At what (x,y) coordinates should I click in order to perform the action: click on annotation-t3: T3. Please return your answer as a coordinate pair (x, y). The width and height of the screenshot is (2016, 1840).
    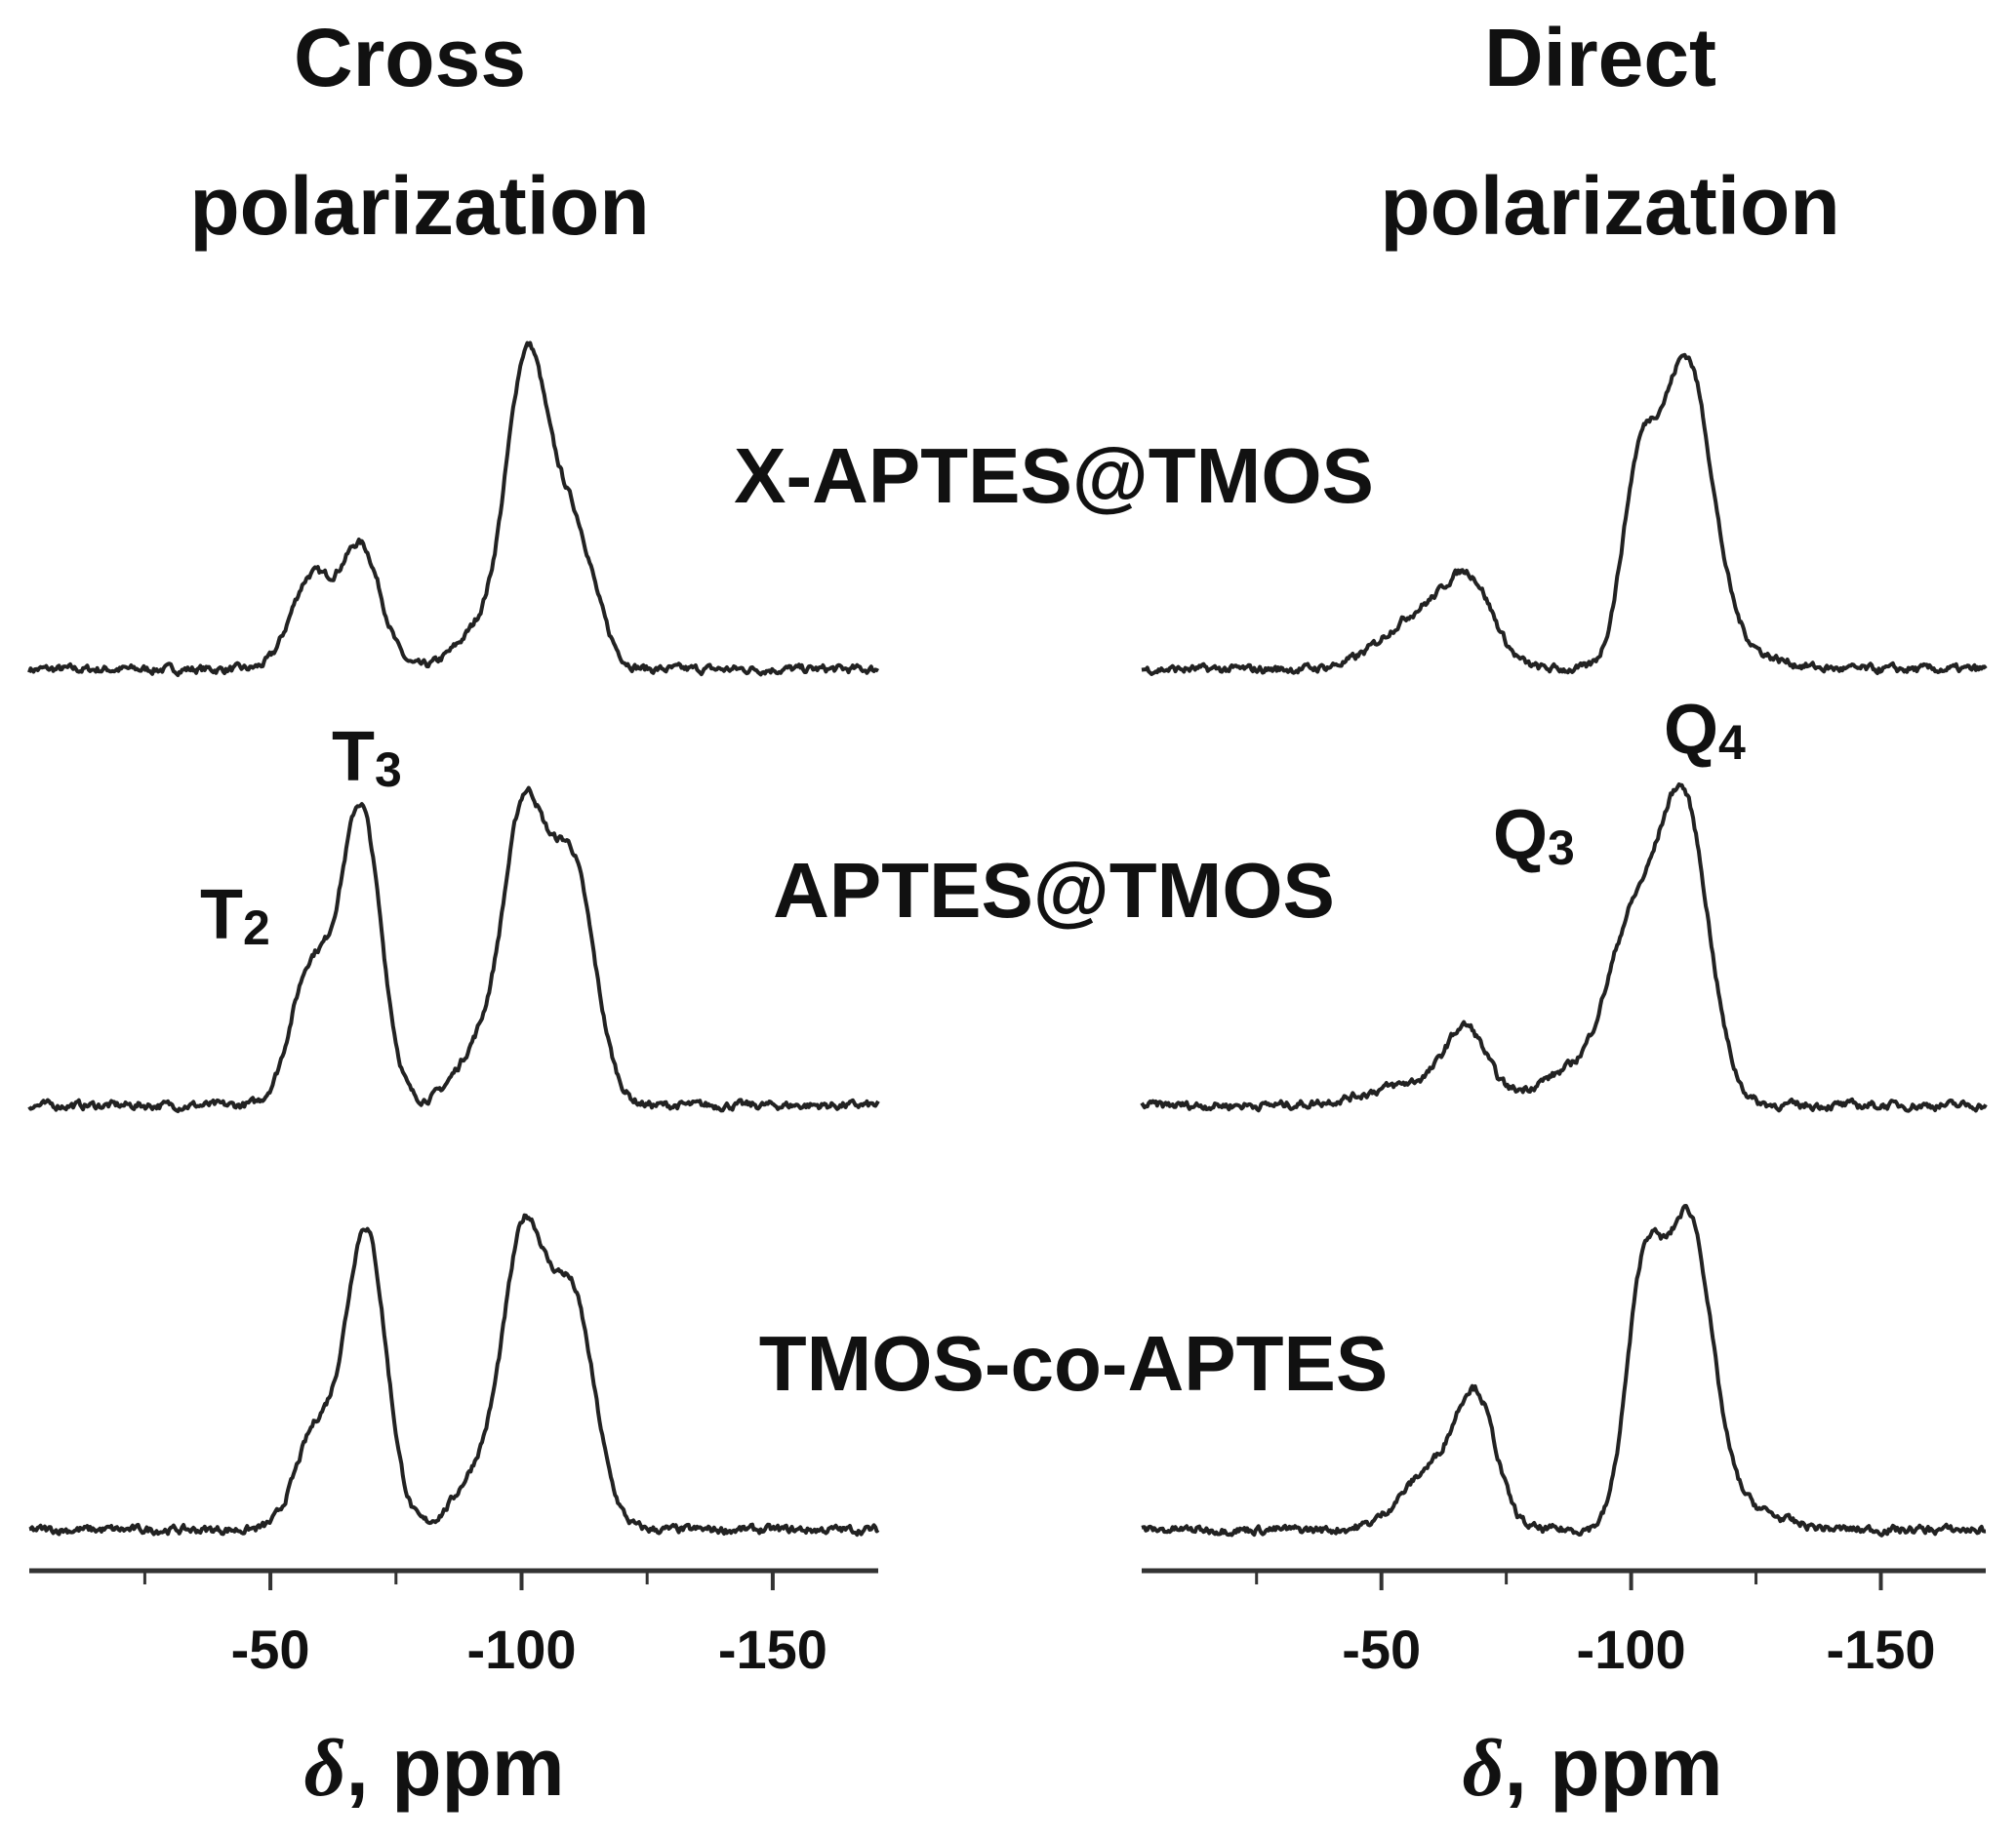
    Looking at the image, I should click on (367, 757).